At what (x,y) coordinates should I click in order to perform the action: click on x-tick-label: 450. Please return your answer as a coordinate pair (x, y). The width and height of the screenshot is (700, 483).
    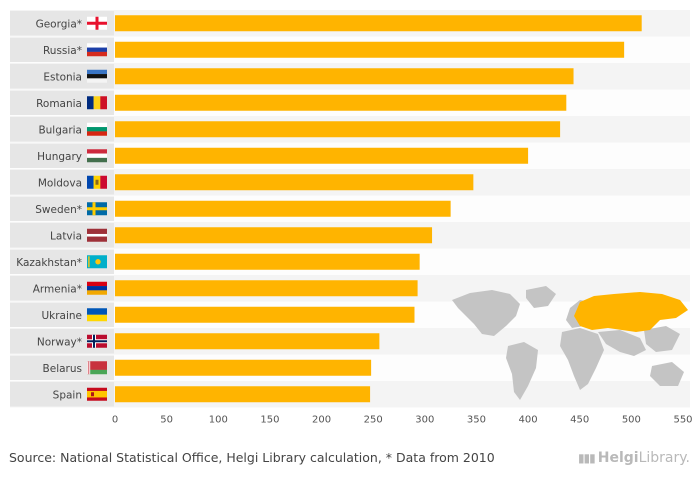
    Looking at the image, I should click on (579, 420).